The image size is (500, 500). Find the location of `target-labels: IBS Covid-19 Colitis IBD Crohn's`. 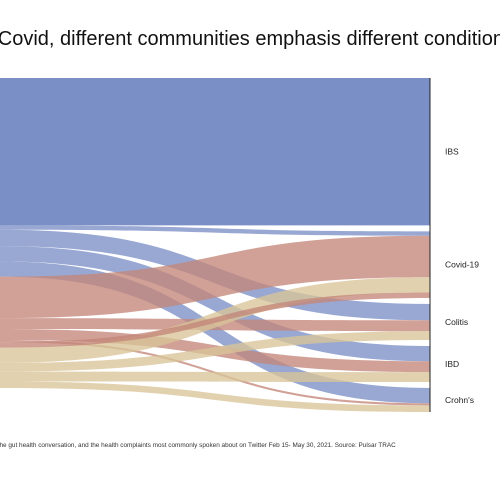

target-labels: IBS Covid-19 Colitis IBD Crohn's is located at coordinates (462, 276).